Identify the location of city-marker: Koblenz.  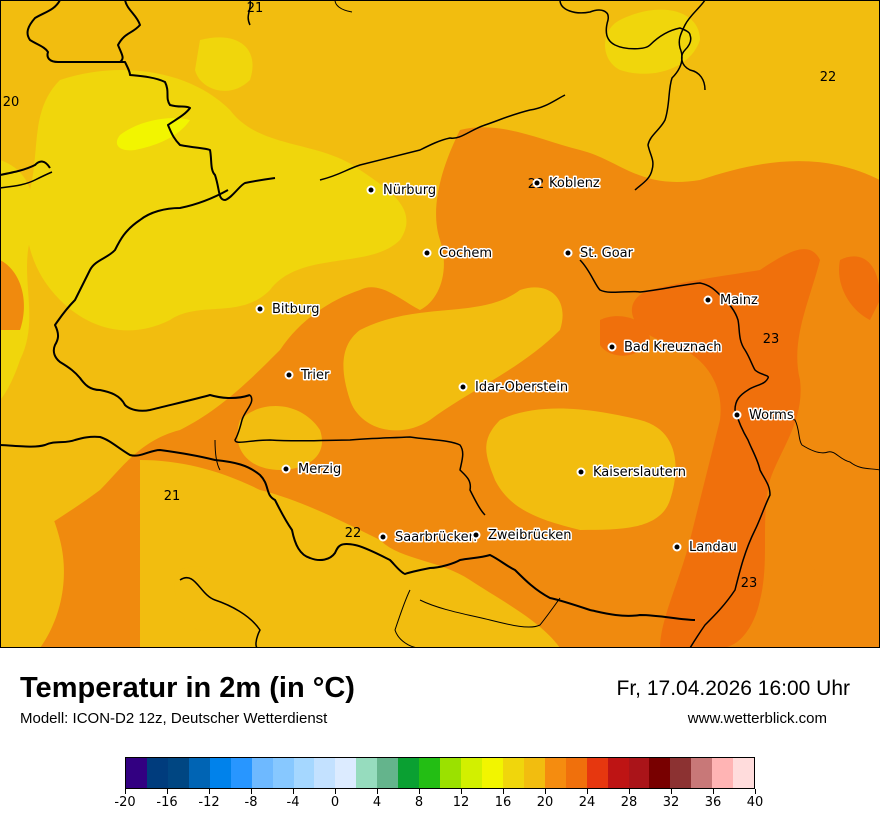
(566, 184).